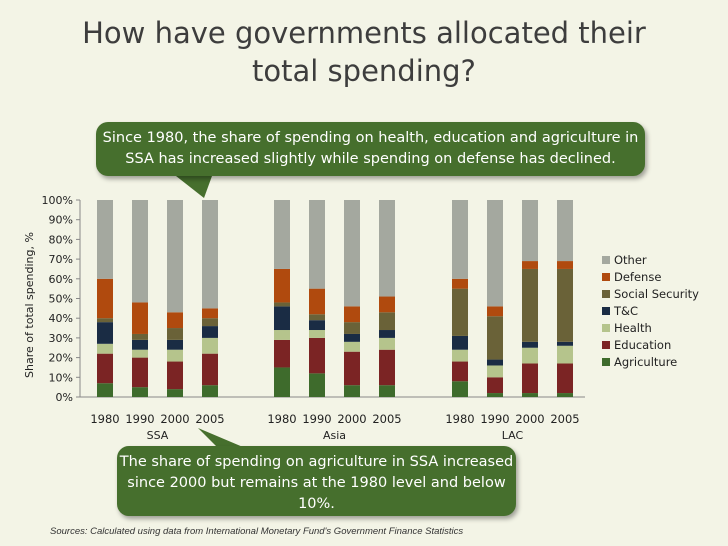 This screenshot has height=546, width=728. What do you see at coordinates (61, 259) in the screenshot?
I see `y-tick-label: 70%` at bounding box center [61, 259].